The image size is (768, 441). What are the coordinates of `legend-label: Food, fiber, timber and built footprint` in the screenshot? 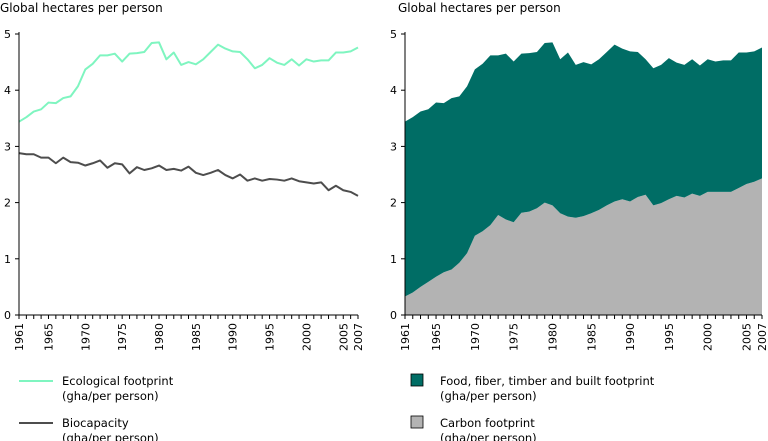 It's located at (547, 381).